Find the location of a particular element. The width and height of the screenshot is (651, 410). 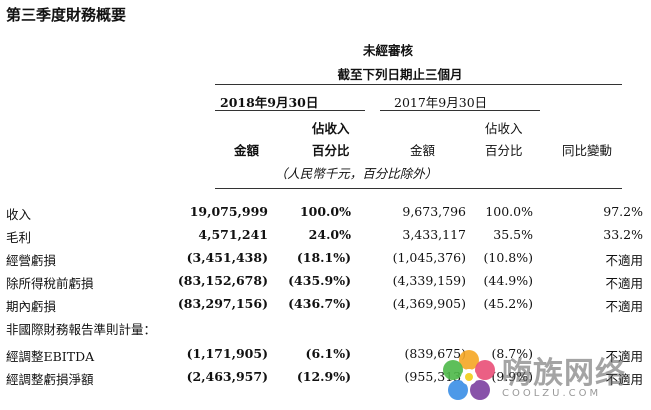

col-prior-pct-top: 佔收入 is located at coordinates (504, 128).